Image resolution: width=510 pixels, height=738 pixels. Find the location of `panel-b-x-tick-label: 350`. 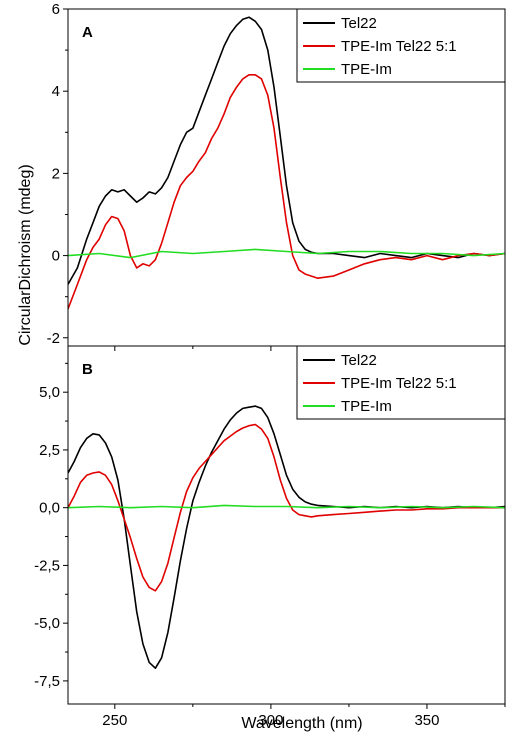

panel-b-x-tick-label: 350 is located at coordinates (426, 720).